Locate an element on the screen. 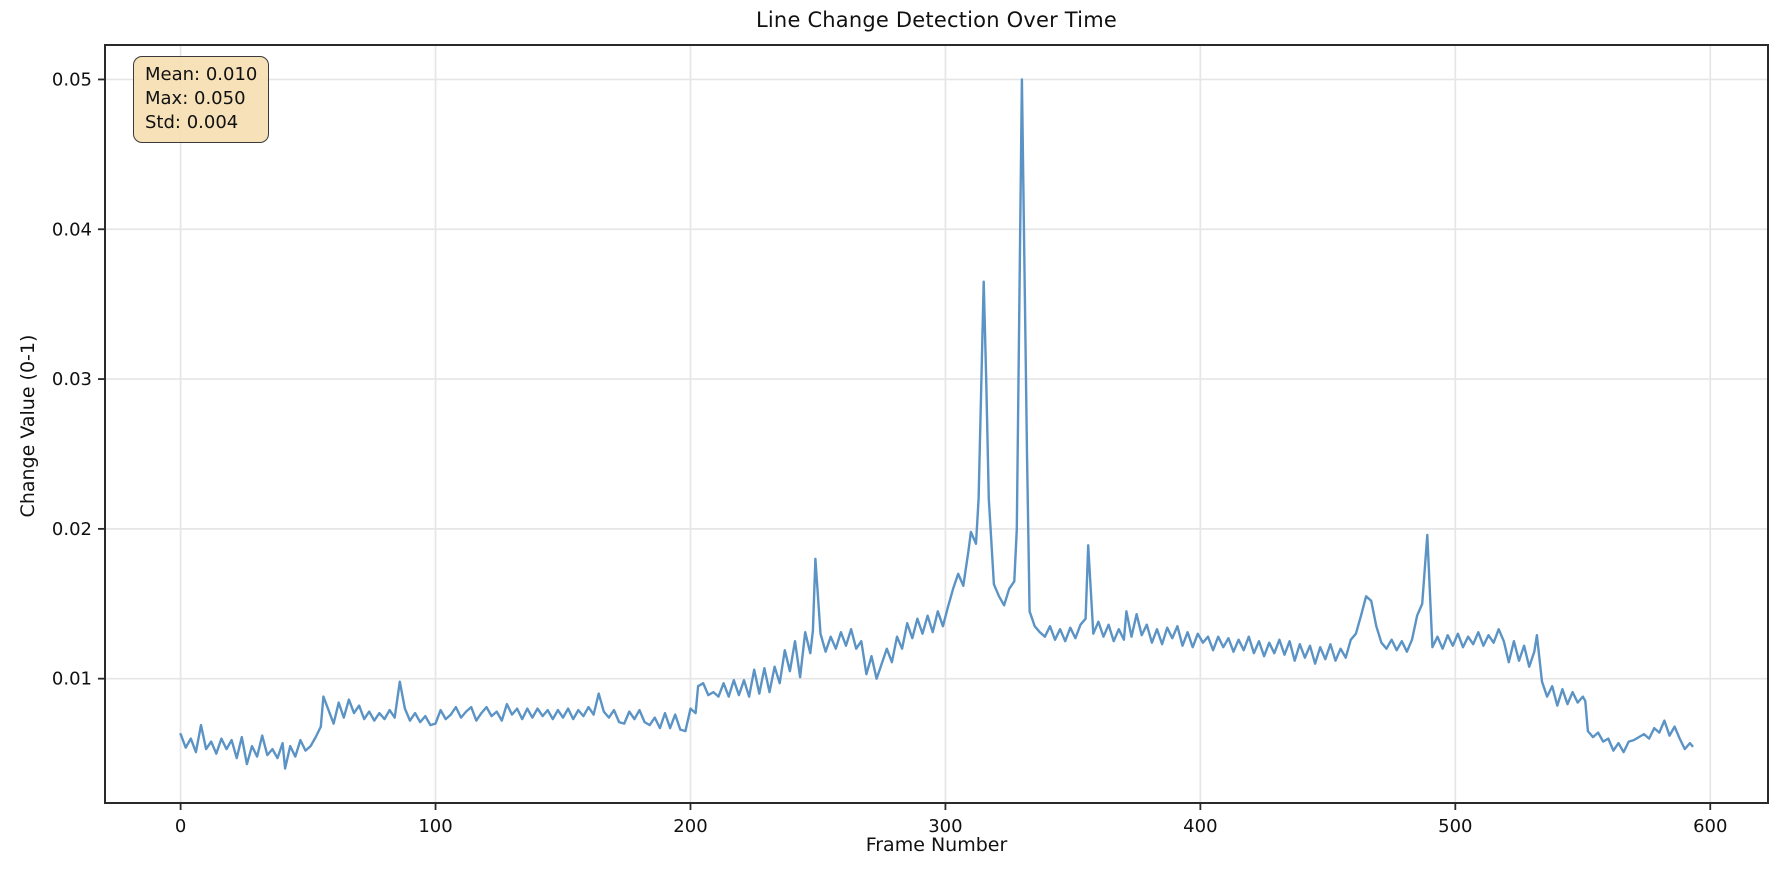  x-tick-label: 400 is located at coordinates (1200, 826).